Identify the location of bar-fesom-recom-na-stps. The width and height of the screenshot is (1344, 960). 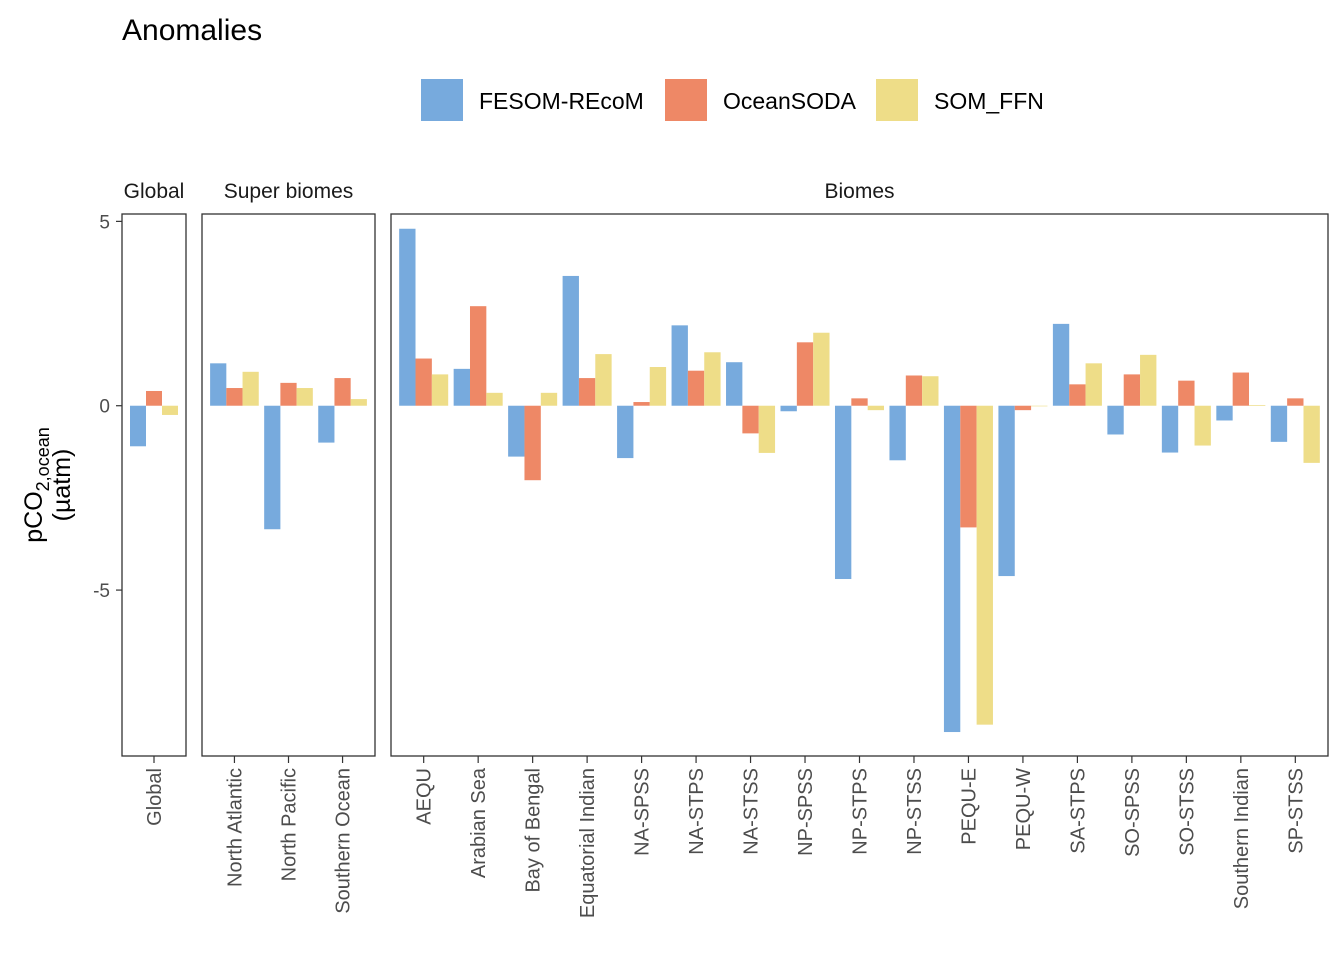
(679, 365).